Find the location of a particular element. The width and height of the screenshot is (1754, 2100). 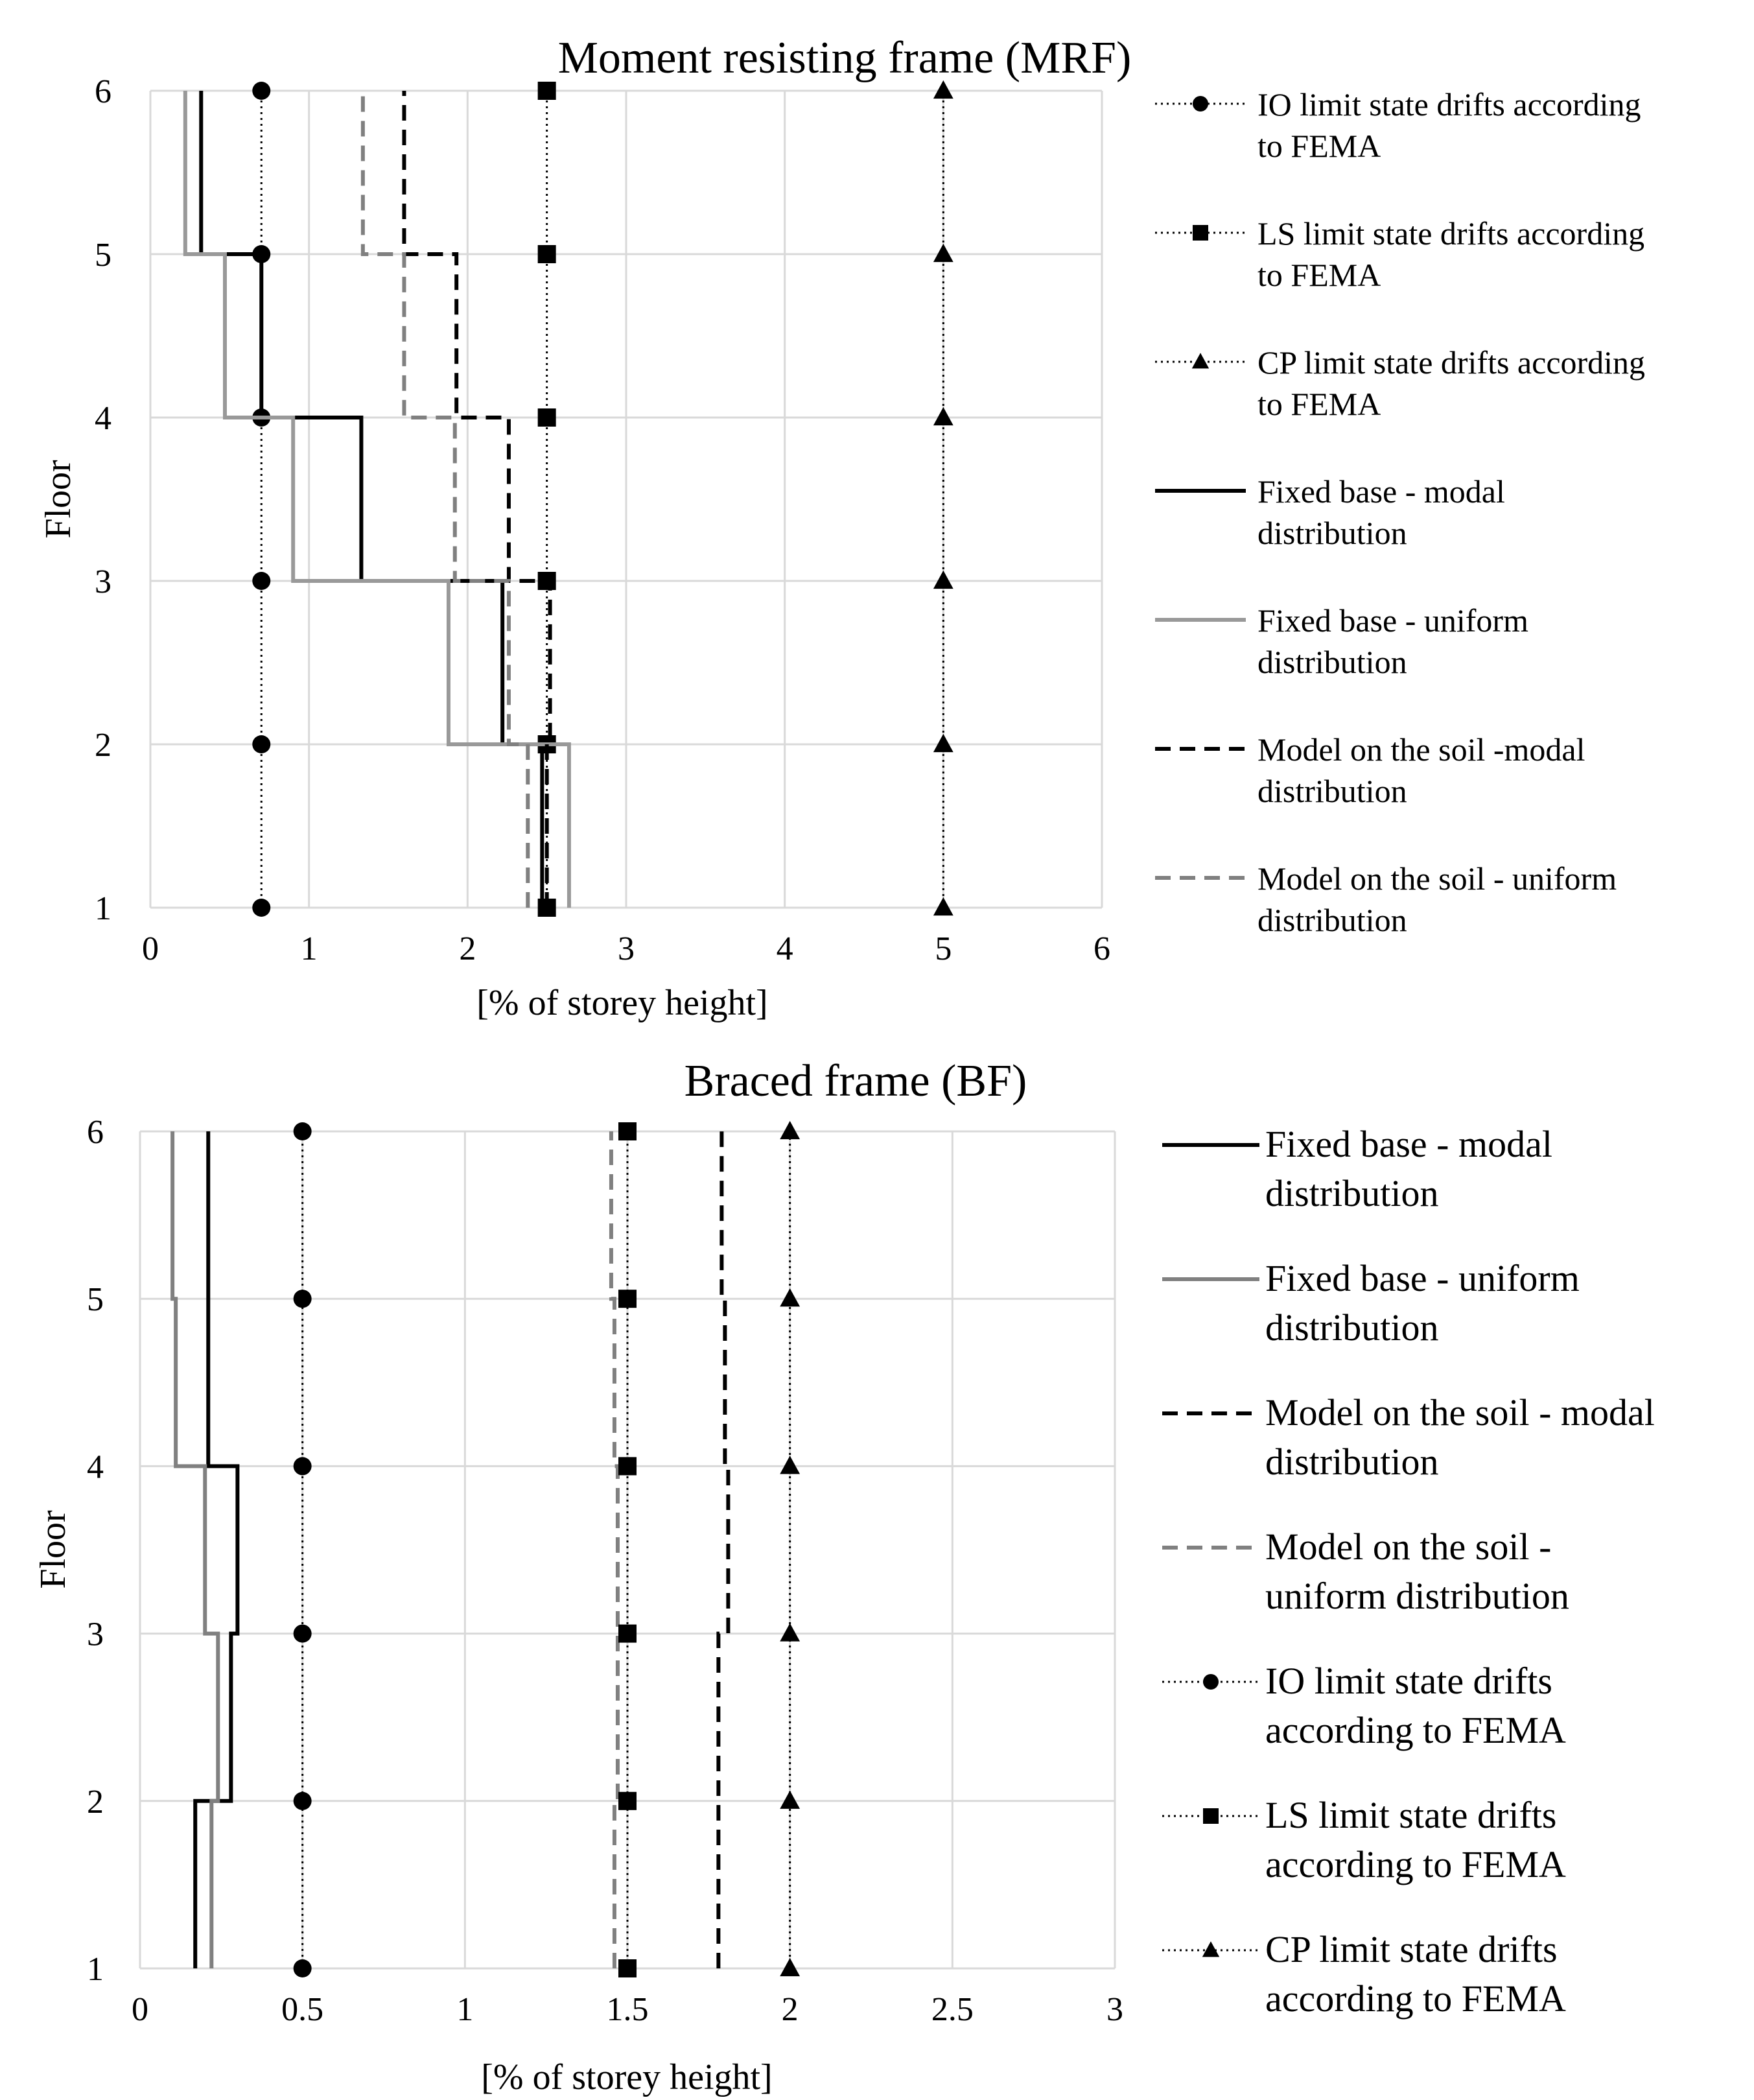

mrf-legend-label: Model on the soil -modal is located at coordinates (1421, 749).